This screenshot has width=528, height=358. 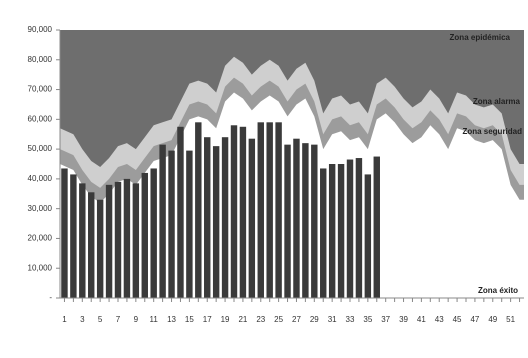 What do you see at coordinates (332, 319) in the screenshot?
I see `x-tick-label: 31` at bounding box center [332, 319].